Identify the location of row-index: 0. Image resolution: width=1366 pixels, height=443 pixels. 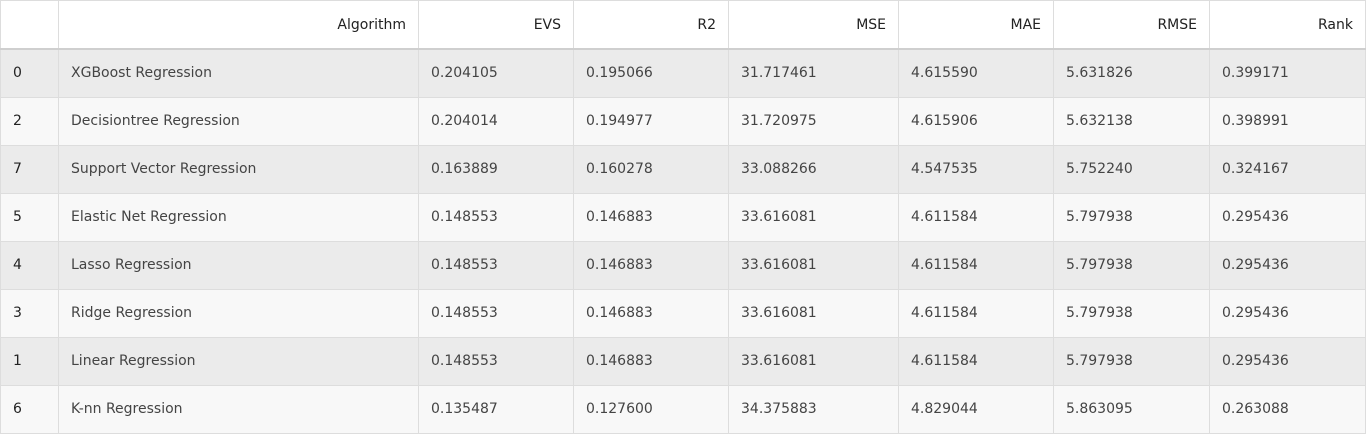
(29, 73).